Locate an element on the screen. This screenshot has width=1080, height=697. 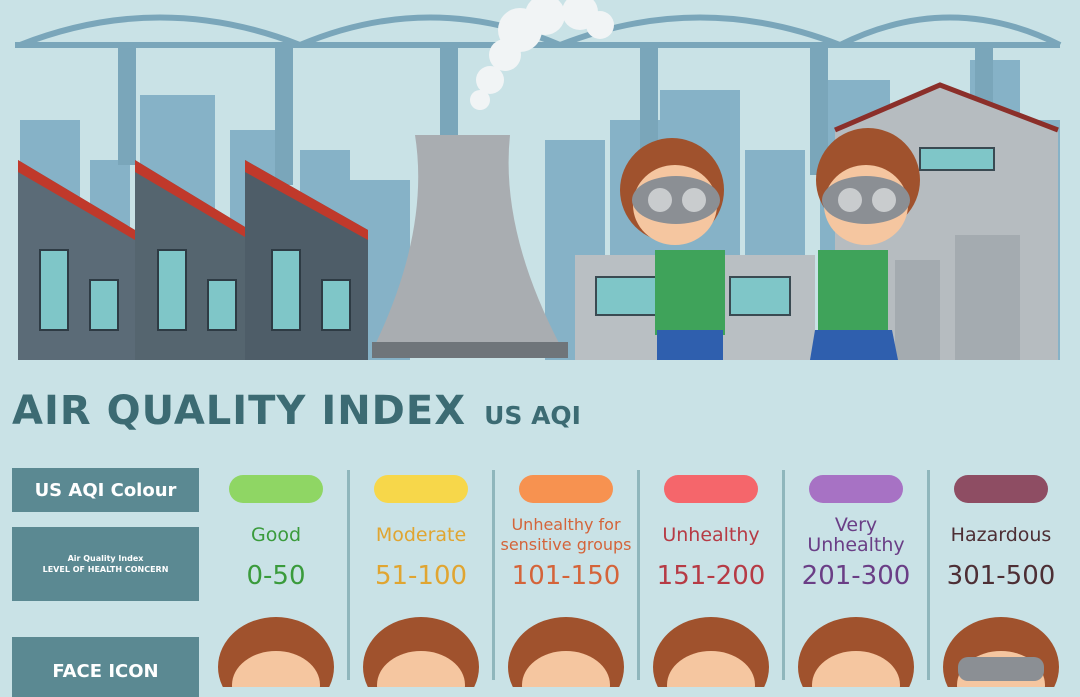
aqi-level-very-unhealthy: Very Unhealthy 201-300 is located at coordinates (856, 533).